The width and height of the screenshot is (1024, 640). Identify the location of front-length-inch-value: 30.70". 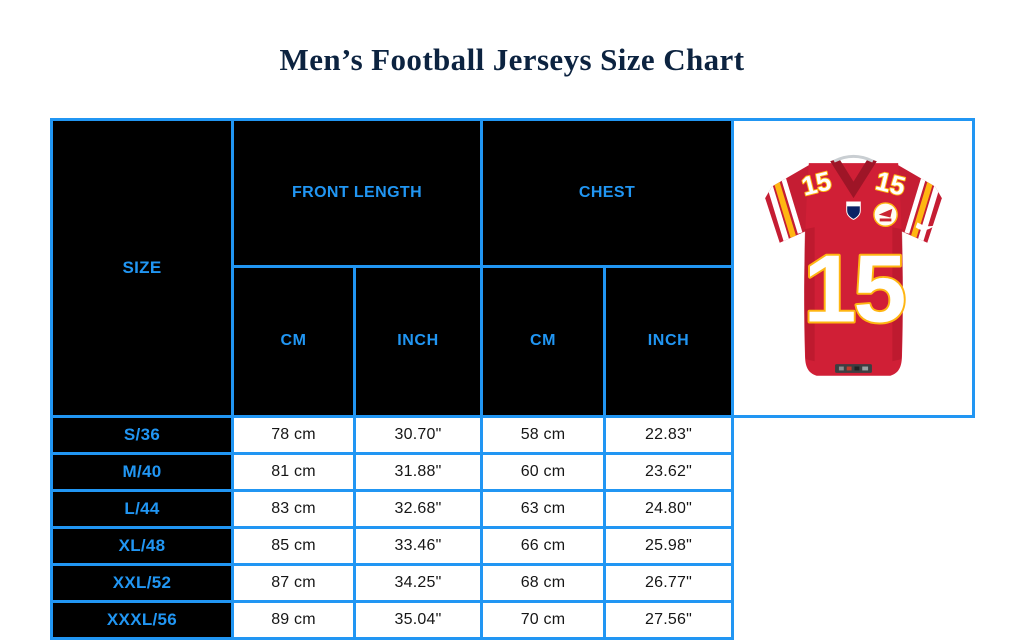
(418, 435).